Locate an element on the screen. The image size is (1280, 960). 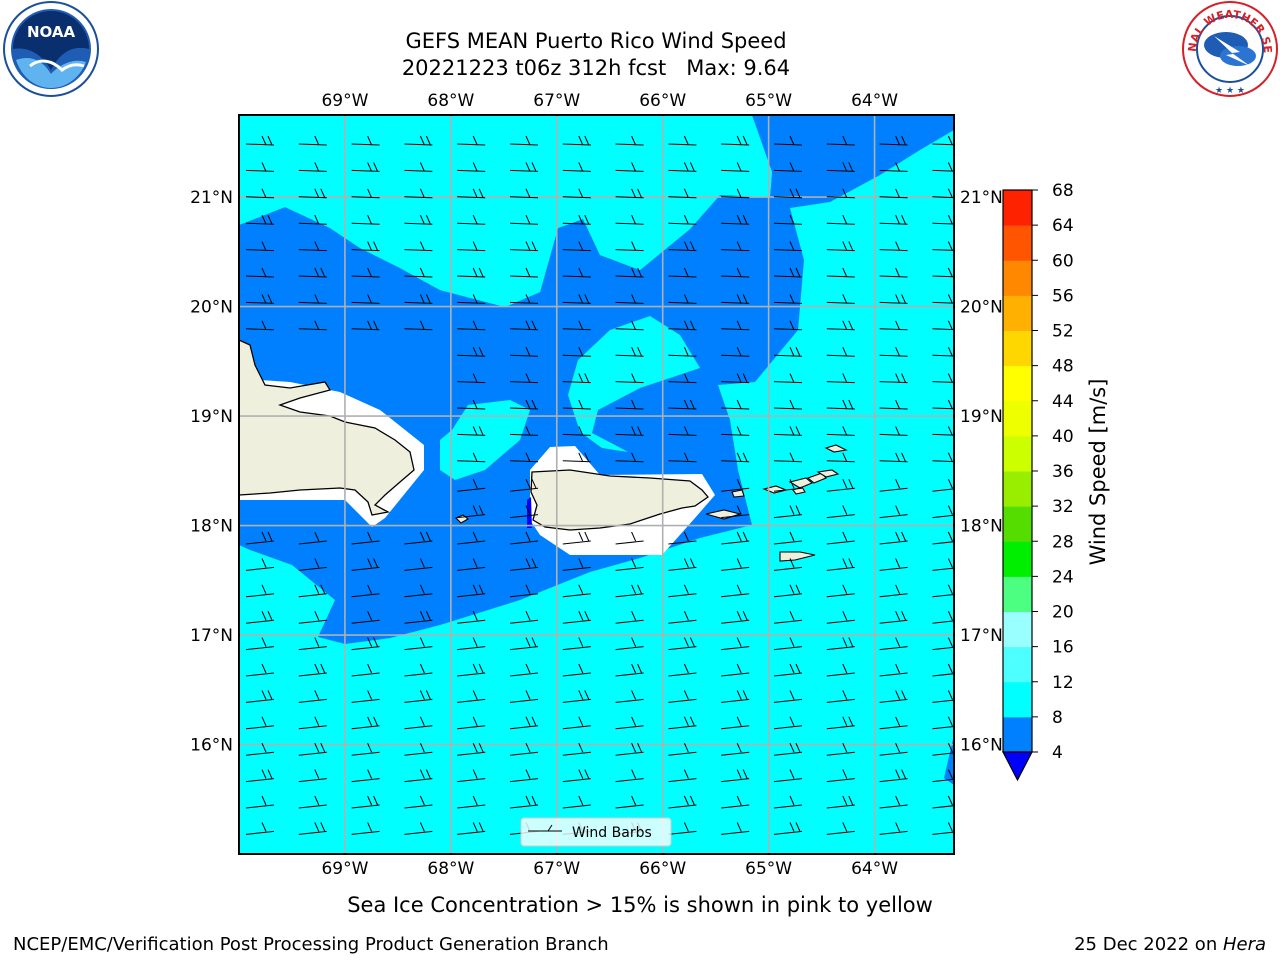
colorbar-tick-label: 60 is located at coordinates (1063, 261).